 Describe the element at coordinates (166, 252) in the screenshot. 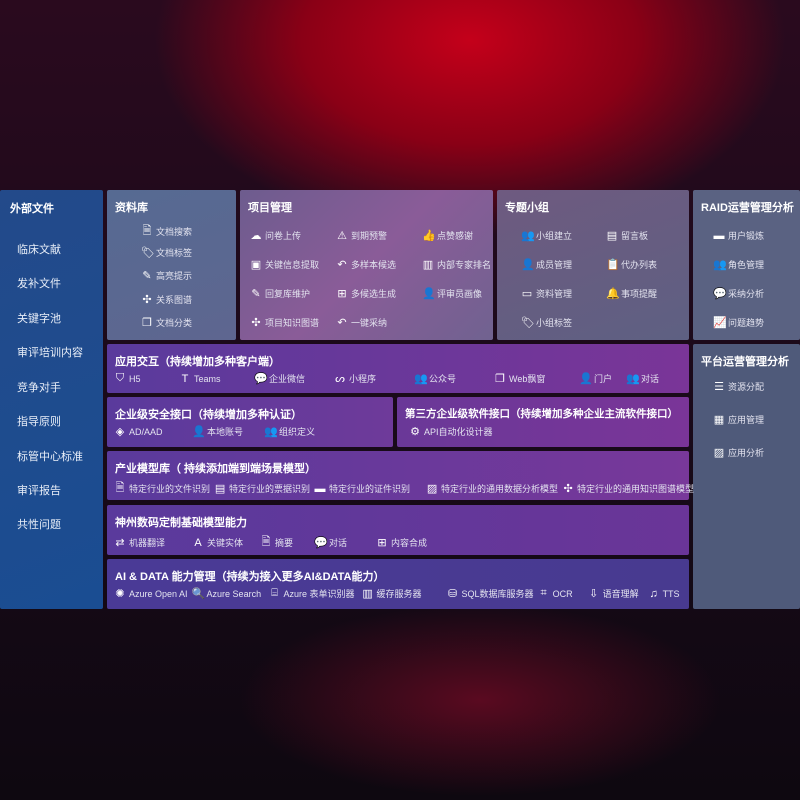

I see `feature-item: 🏷 文档标签` at that location.